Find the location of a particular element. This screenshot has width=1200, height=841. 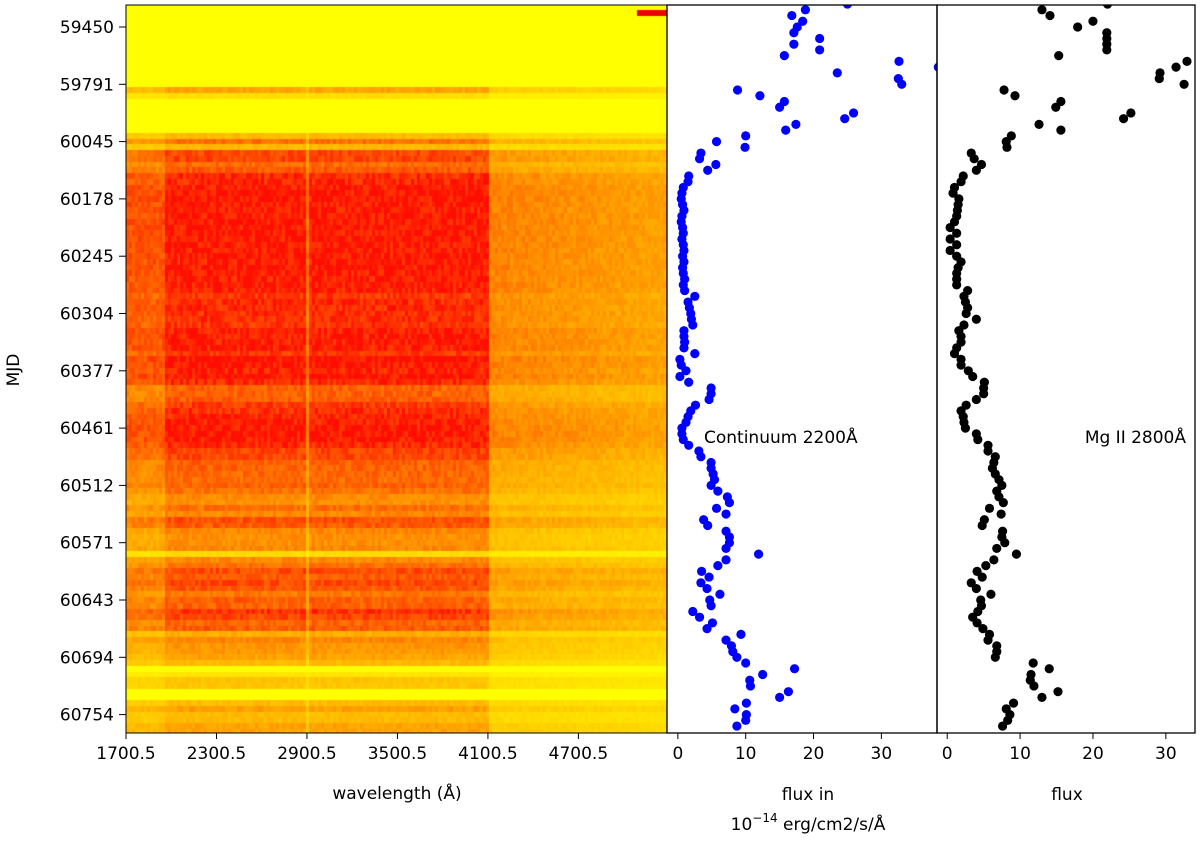

y-tick-label: 60754 is located at coordinates (87, 716).